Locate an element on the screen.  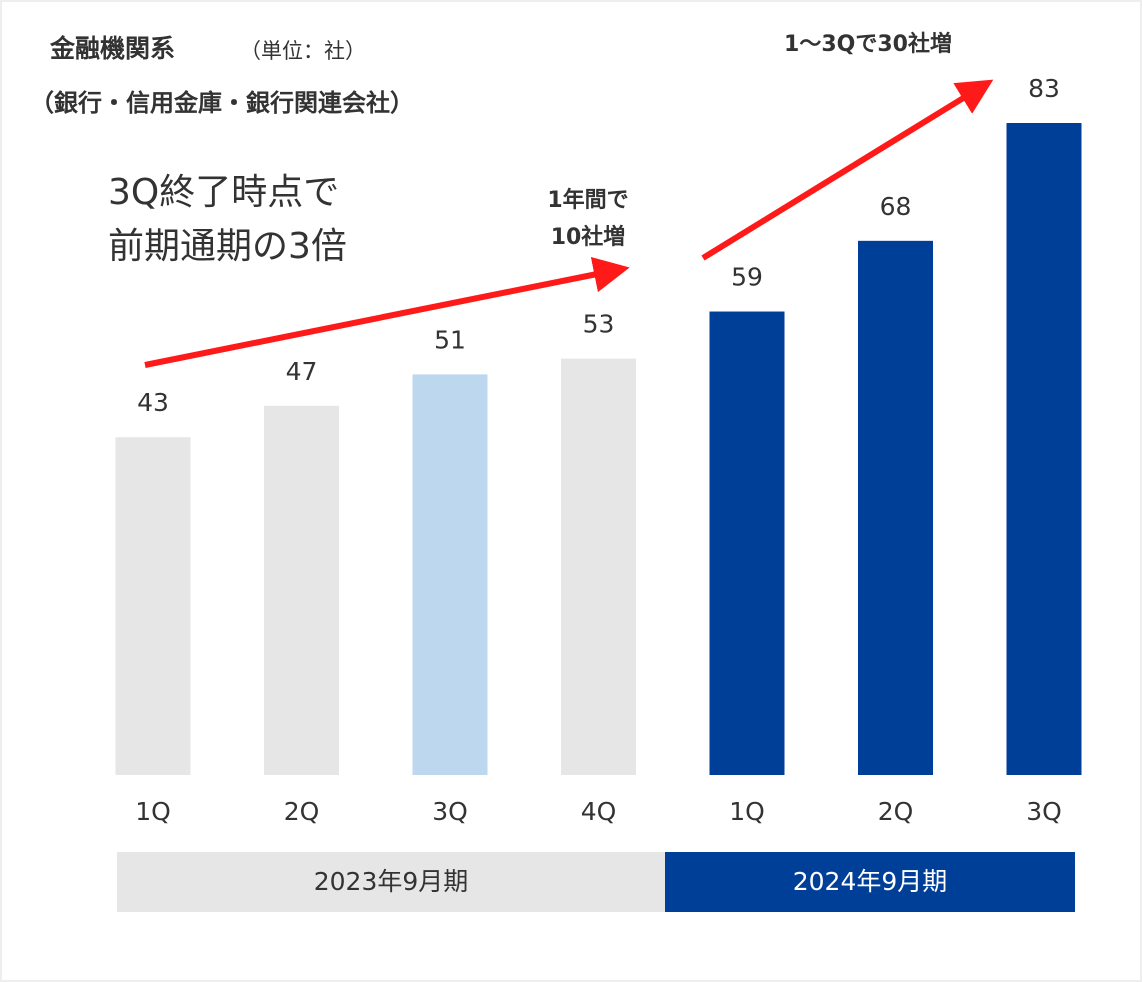
annotation: 3Q終了時点で is located at coordinates (223, 192).